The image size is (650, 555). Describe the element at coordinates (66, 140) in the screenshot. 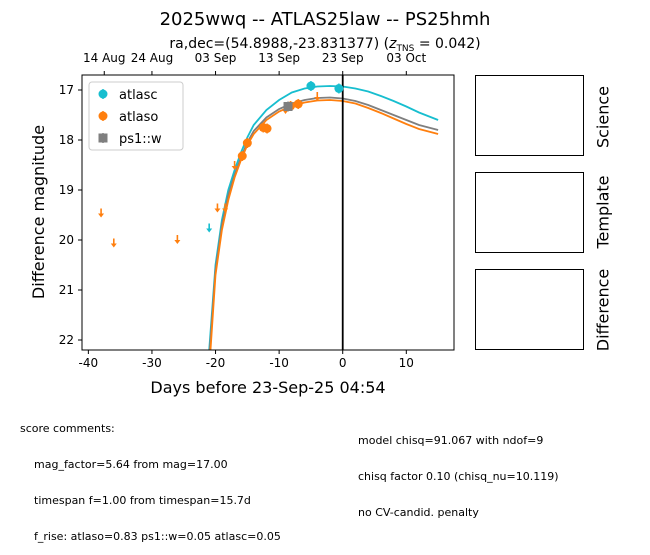

I see `y-tick-label: 18` at that location.